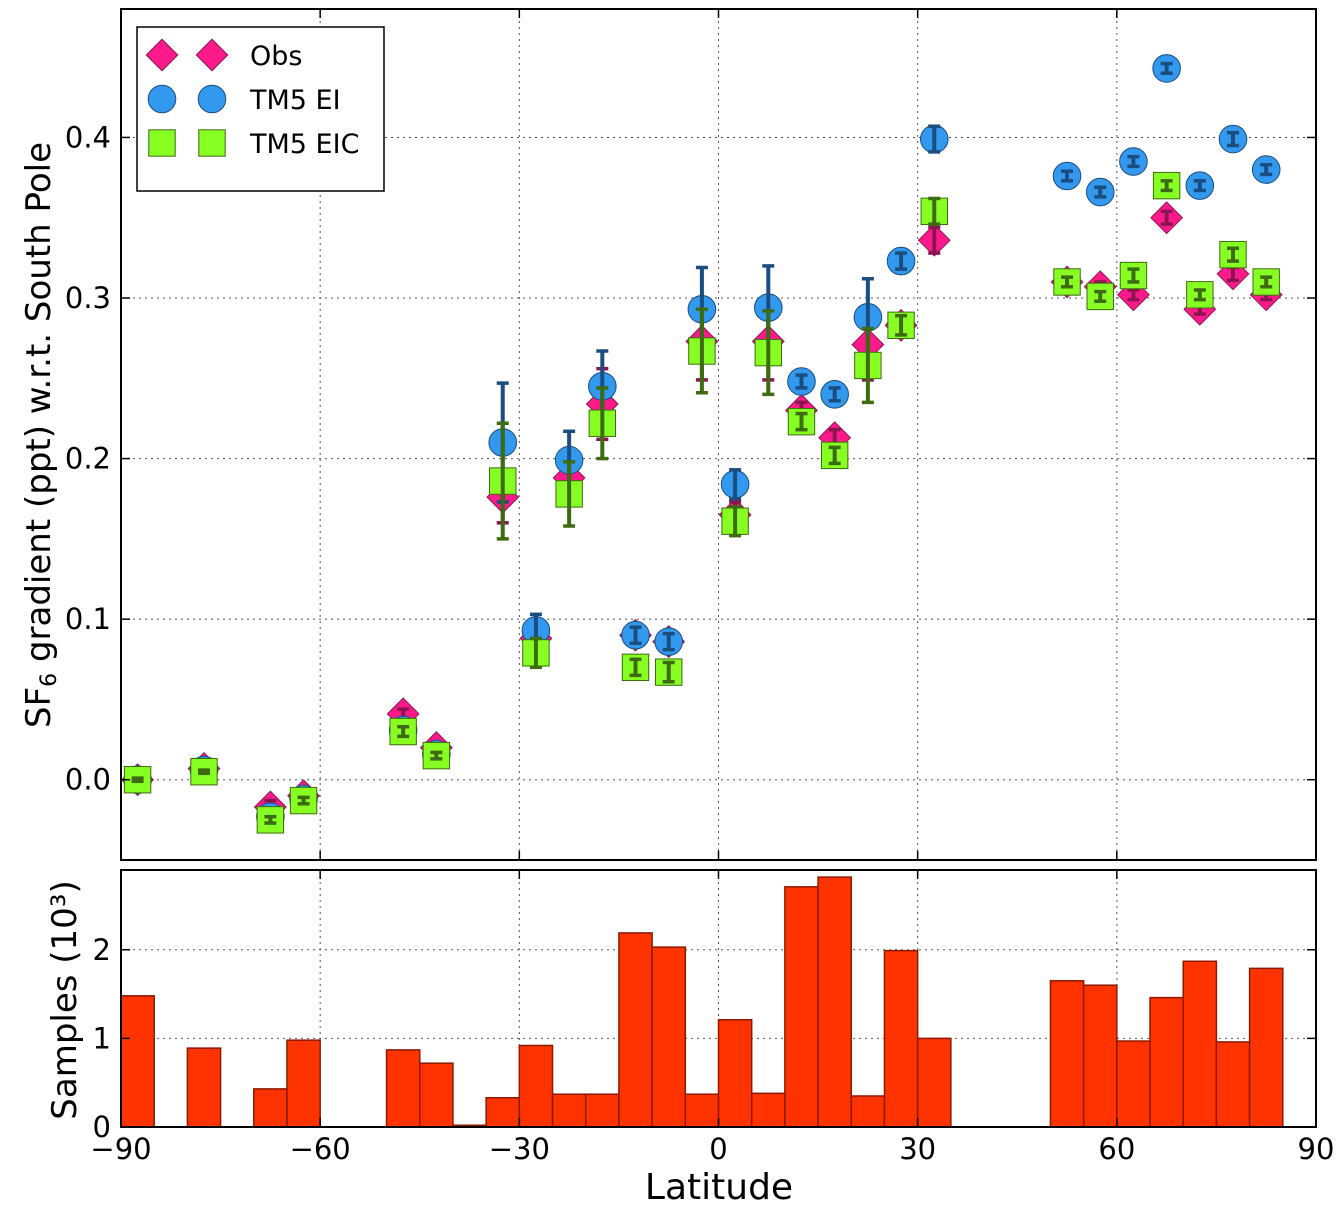  What do you see at coordinates (88, 298) in the screenshot?
I see `scatter-y-tick-label: 0.3` at bounding box center [88, 298].